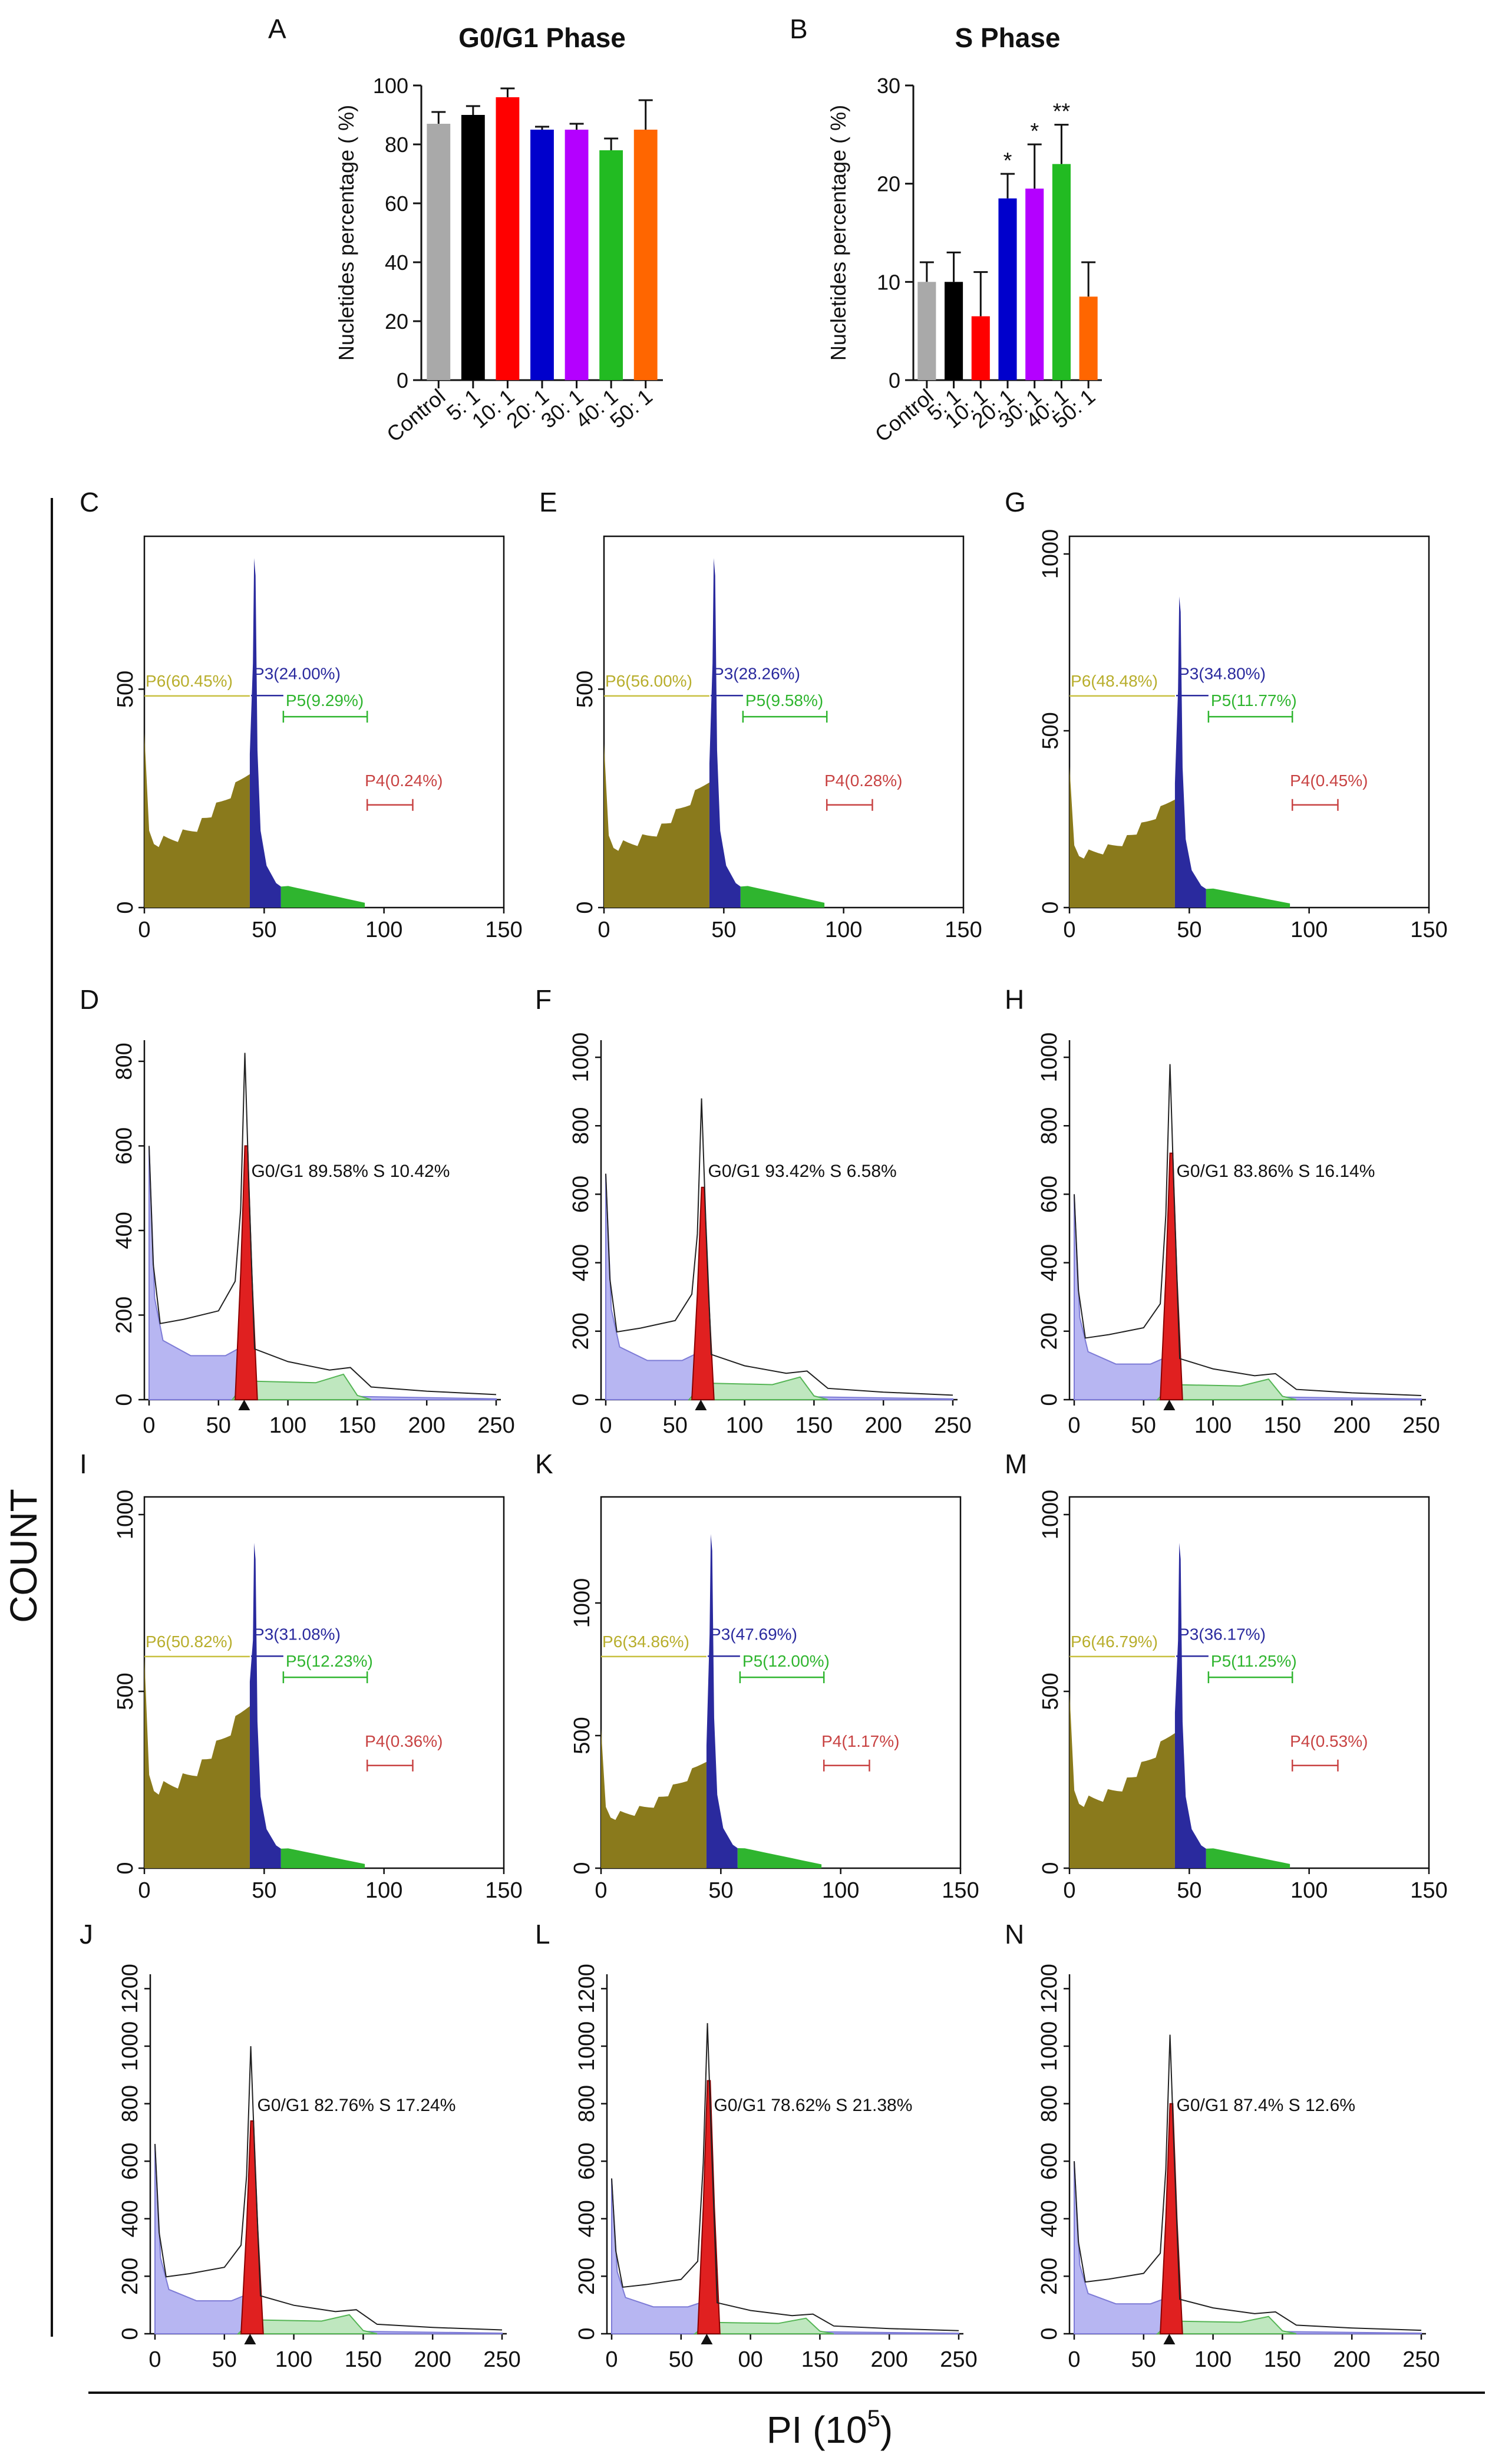 This screenshot has height=2464, width=1502. Describe the element at coordinates (544, 999) in the screenshot. I see `panel-letter: F` at that location.